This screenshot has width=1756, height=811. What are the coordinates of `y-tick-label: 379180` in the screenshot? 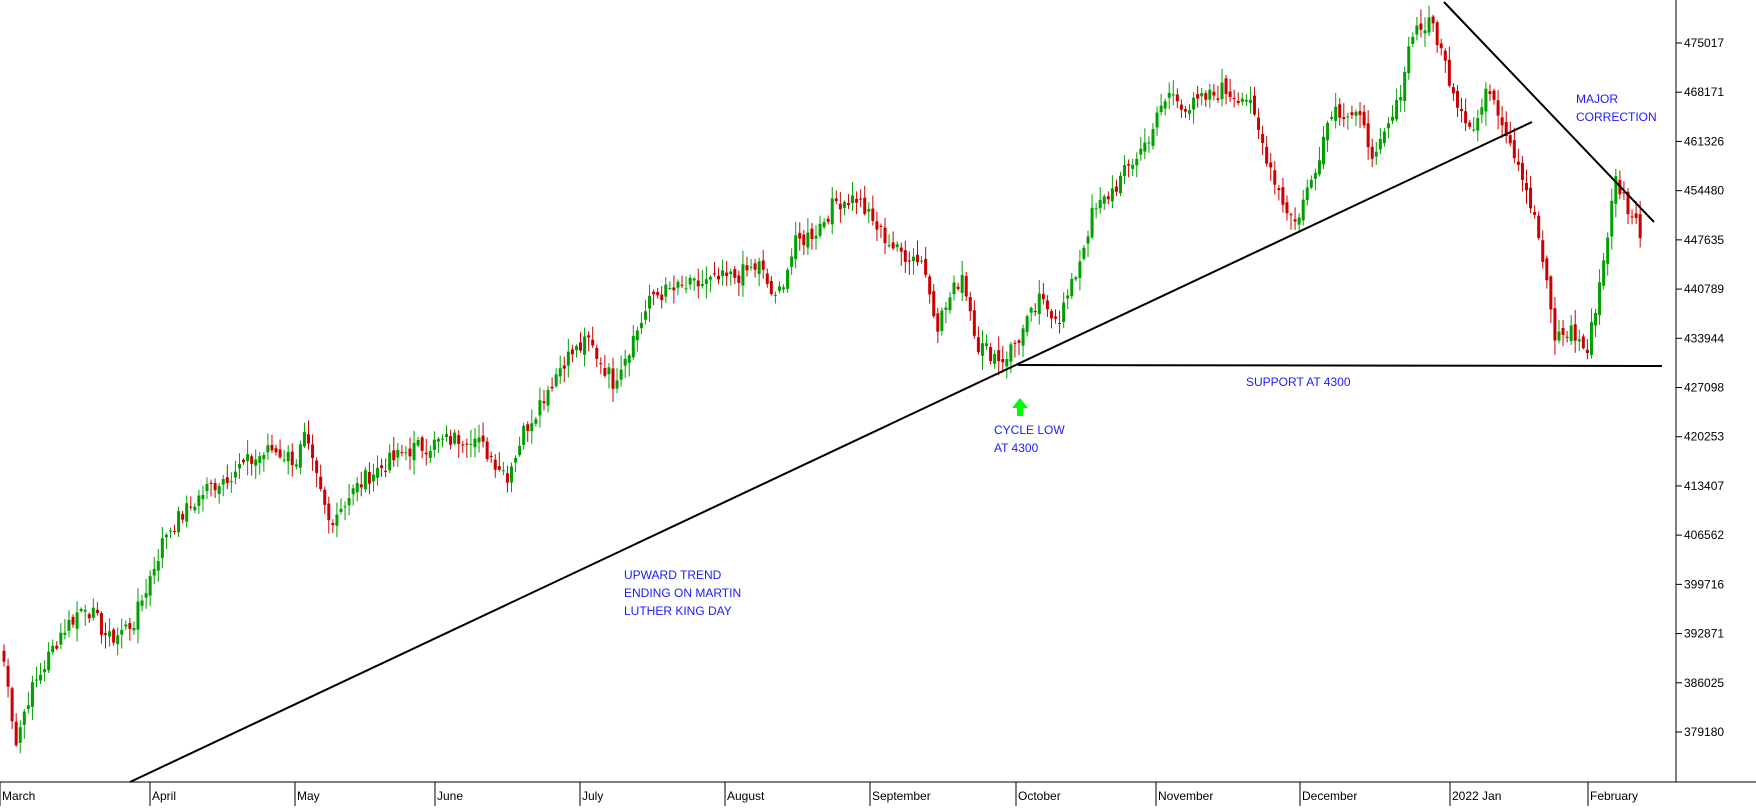 It's located at (1704, 732).